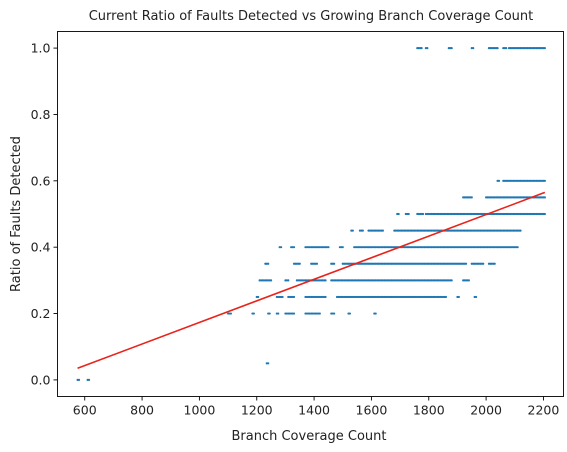  I want to click on x-tick-label: 1800, so click(429, 410).